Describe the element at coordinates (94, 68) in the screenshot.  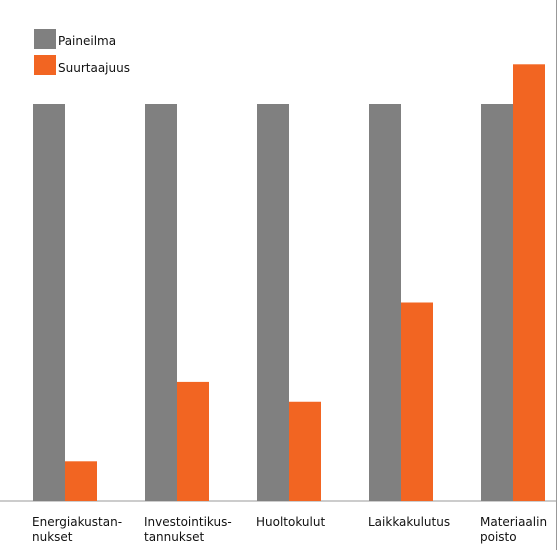
I see `legend-label-suurtaajuus: Suurtaajuus` at that location.